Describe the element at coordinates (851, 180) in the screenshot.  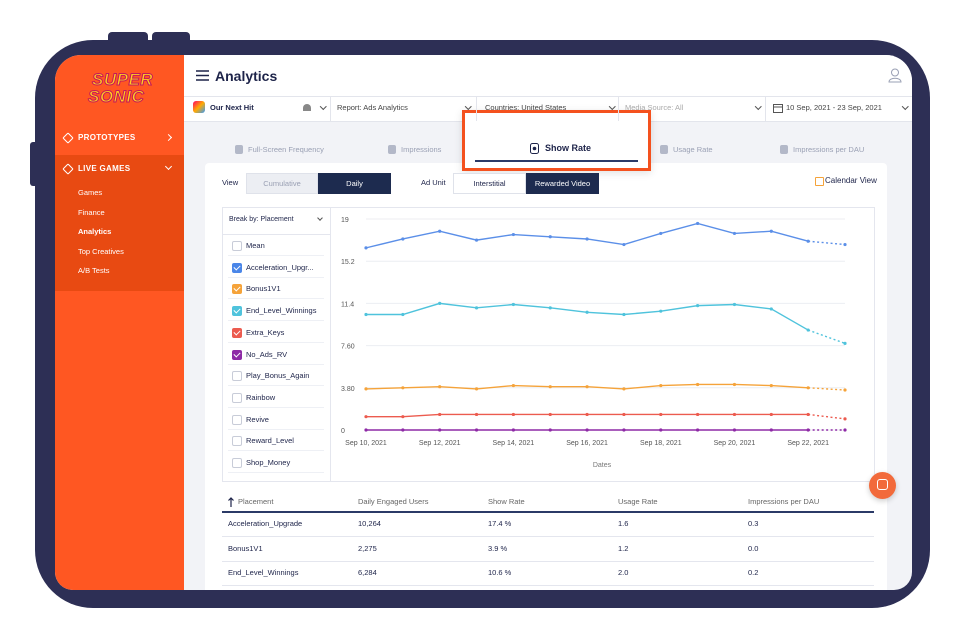
I see `calendar-view: Calendar View` at that location.